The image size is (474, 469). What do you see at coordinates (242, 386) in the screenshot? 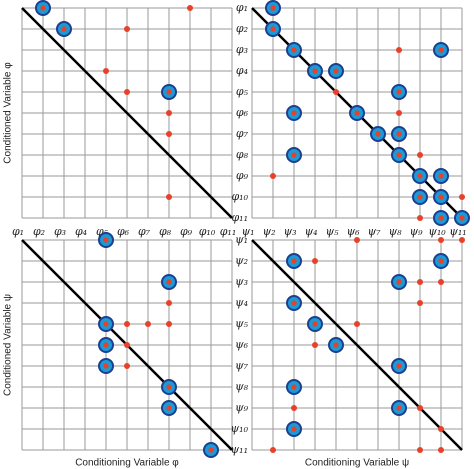
I see `y-tick-label: ψ₈` at bounding box center [242, 386].